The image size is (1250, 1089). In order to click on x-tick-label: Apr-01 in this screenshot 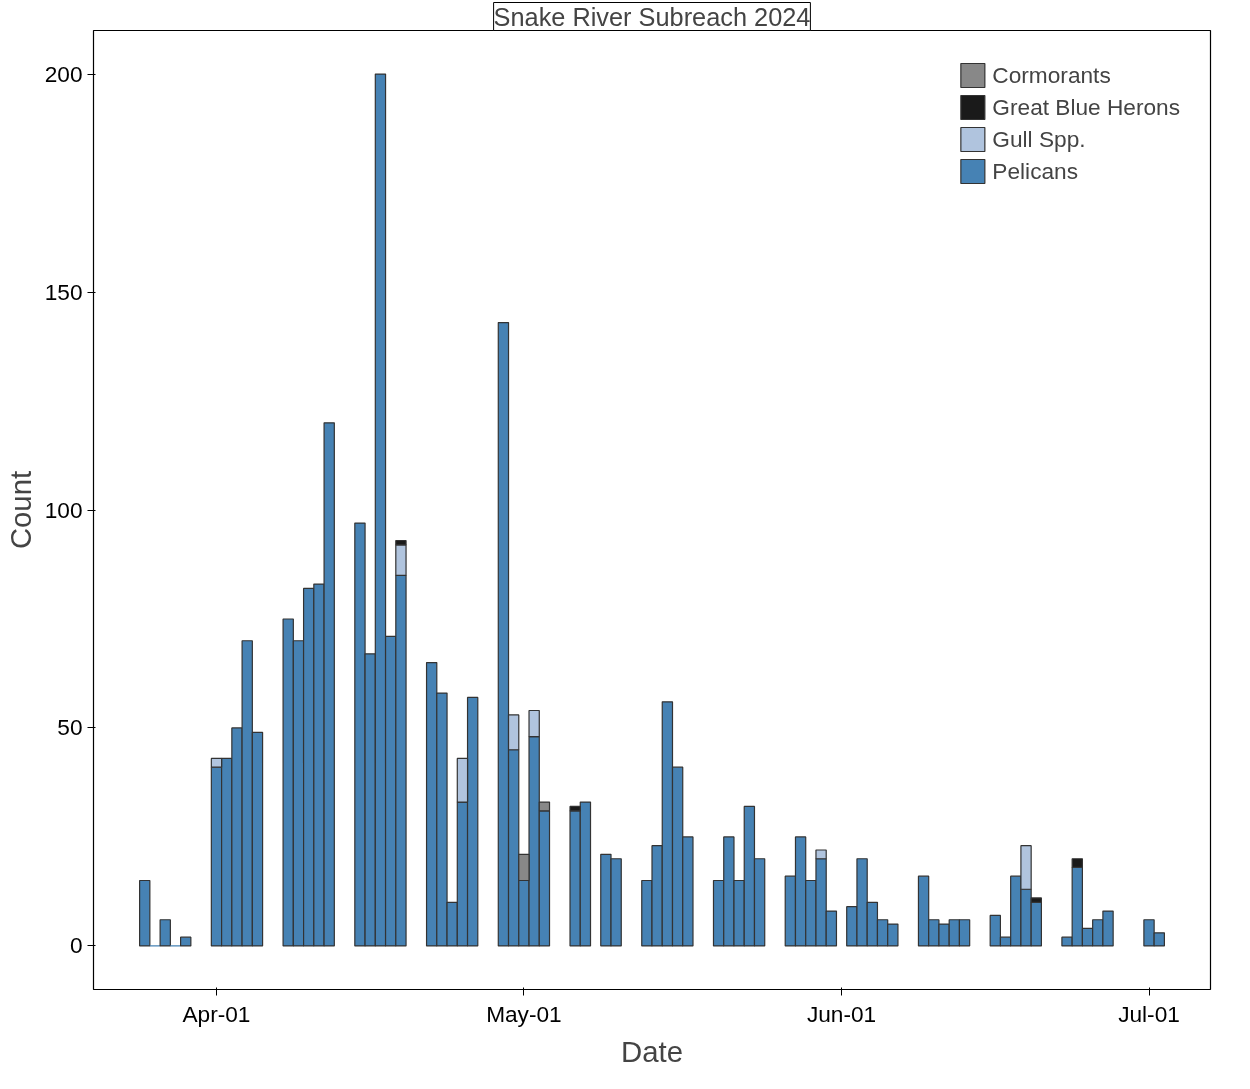, I will do `click(216, 1013)`.